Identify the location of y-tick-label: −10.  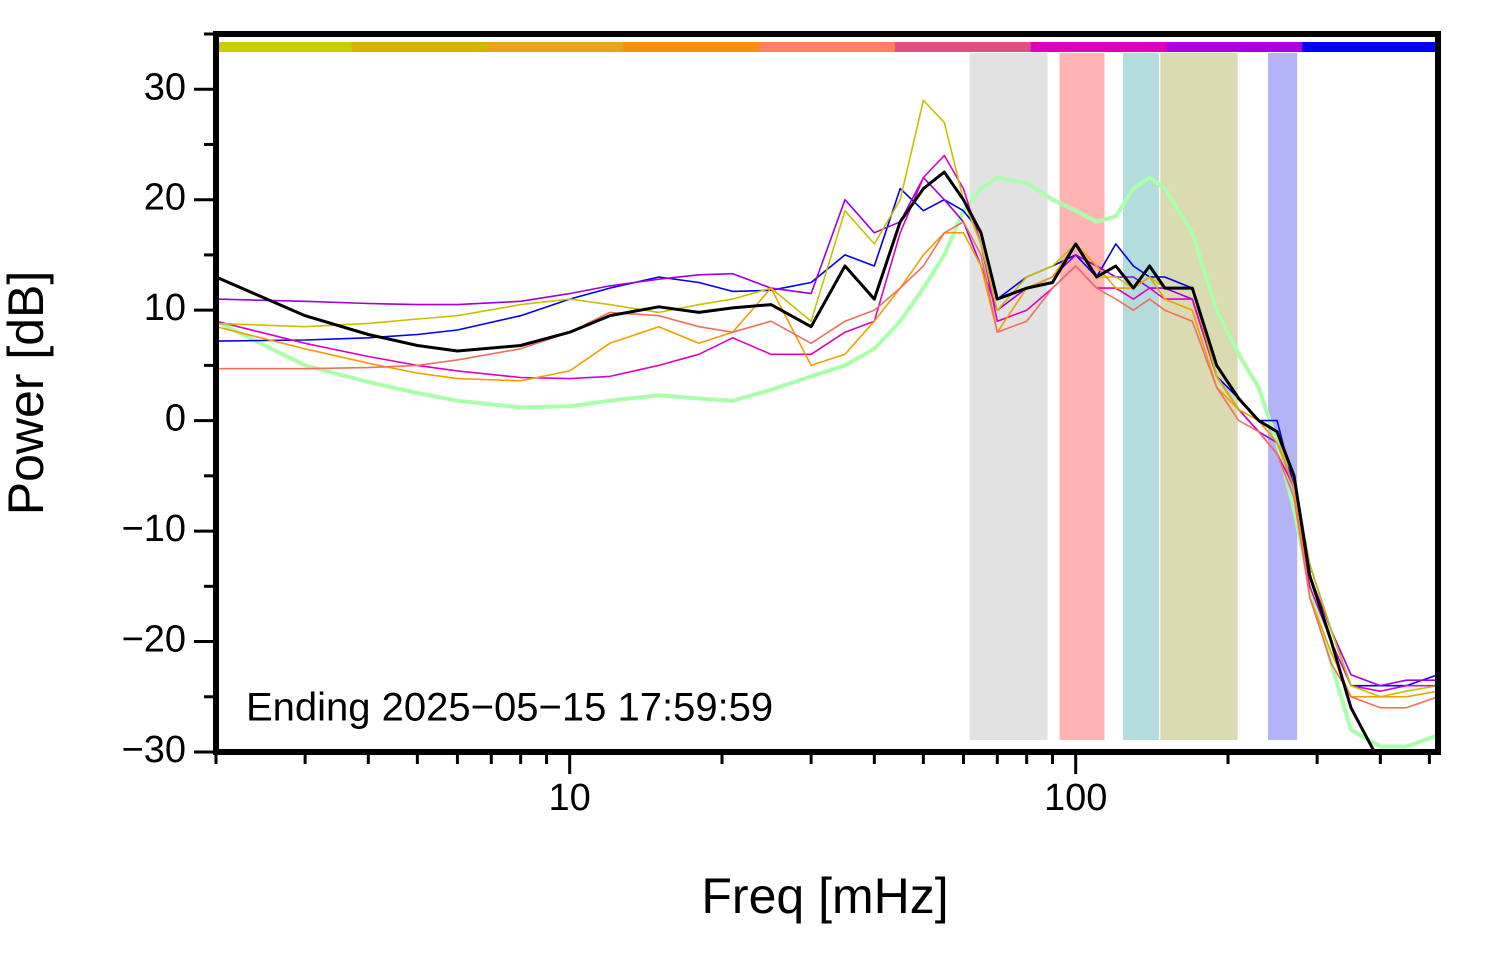
(154, 529).